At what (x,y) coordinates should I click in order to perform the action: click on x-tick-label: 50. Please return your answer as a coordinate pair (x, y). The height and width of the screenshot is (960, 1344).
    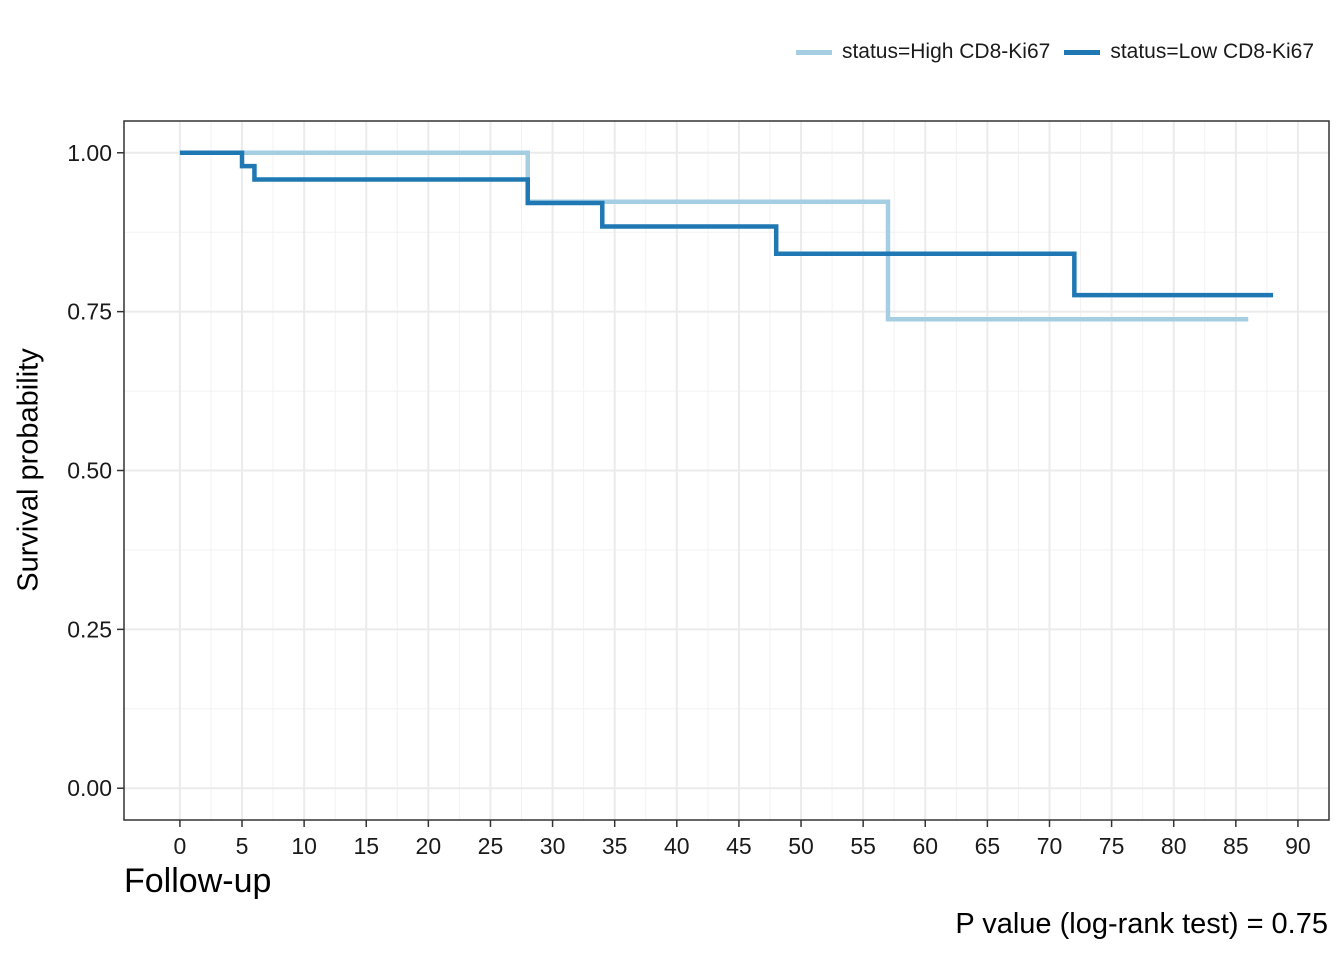
    Looking at the image, I should click on (801, 846).